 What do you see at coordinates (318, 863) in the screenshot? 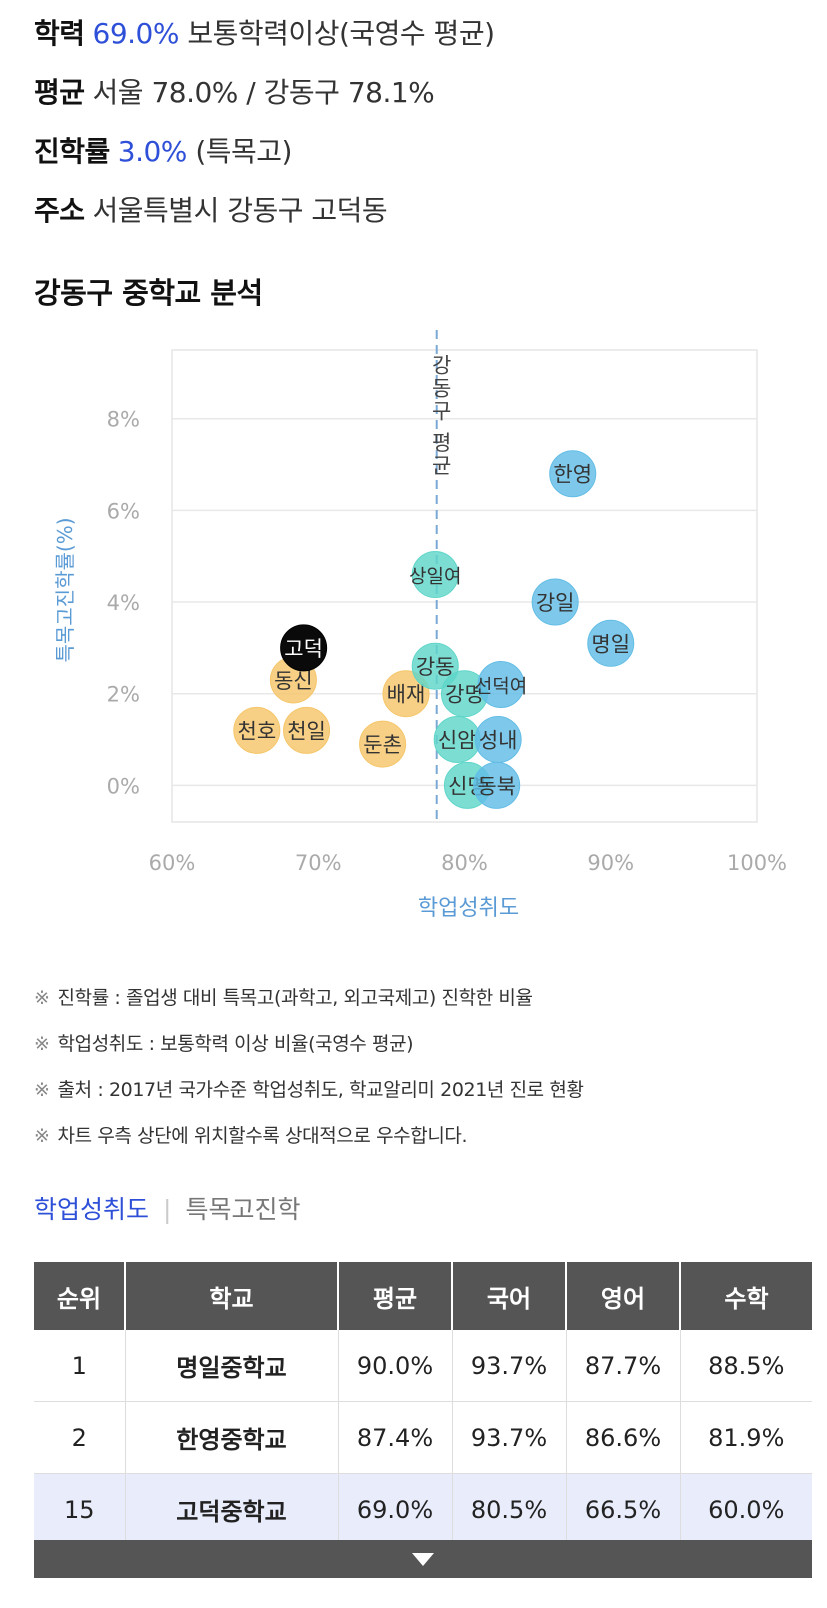
I see `x-tick-label: 70%` at bounding box center [318, 863].